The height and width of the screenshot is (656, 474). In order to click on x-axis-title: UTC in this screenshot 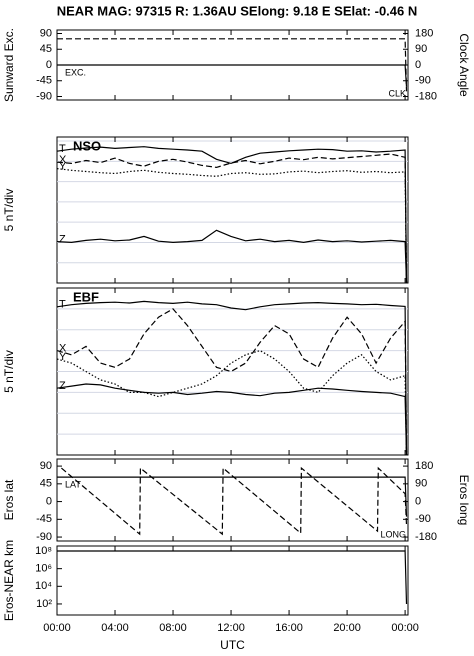, I will do `click(232, 645)`.